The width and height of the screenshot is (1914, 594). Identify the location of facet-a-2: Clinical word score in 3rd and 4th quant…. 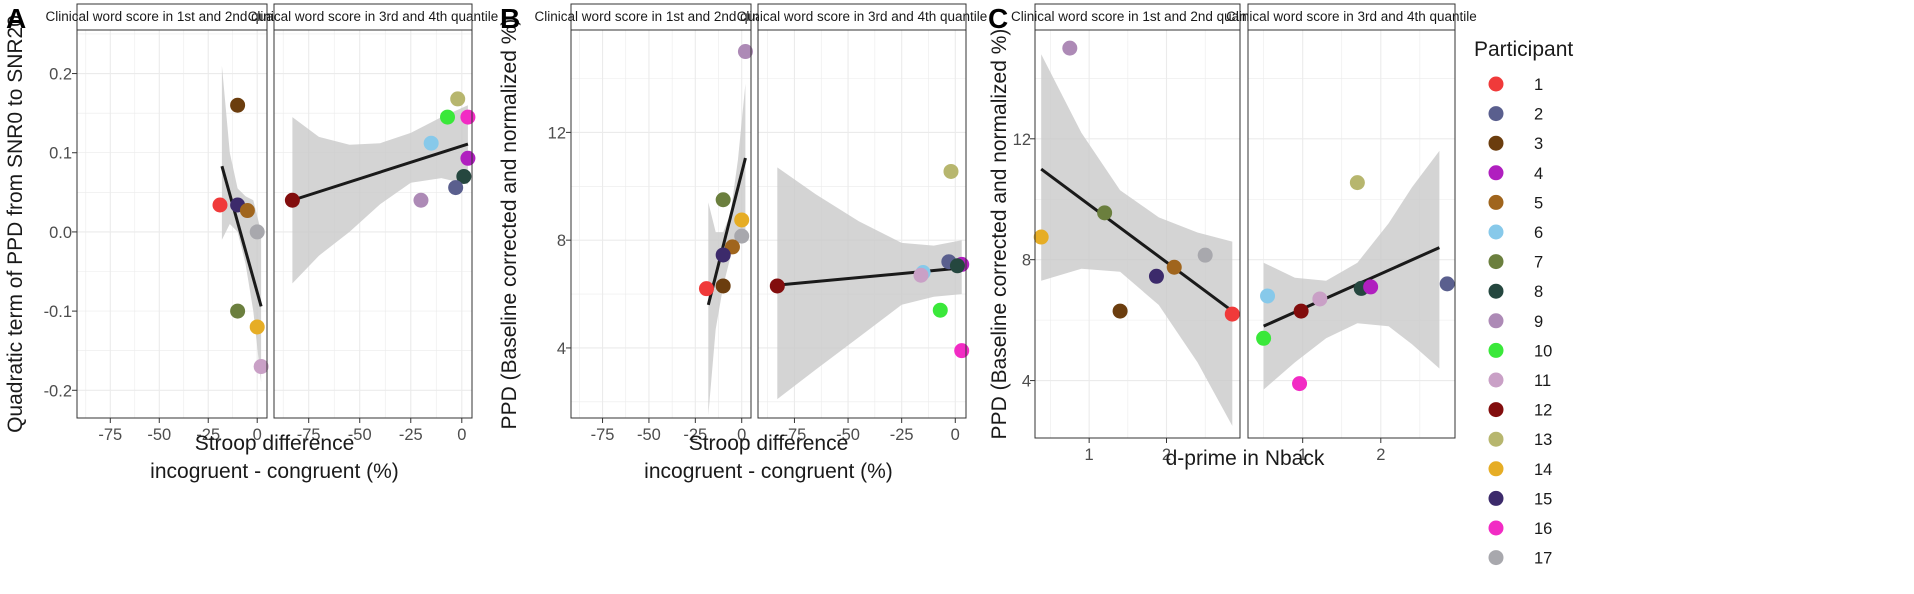
(373, 223).